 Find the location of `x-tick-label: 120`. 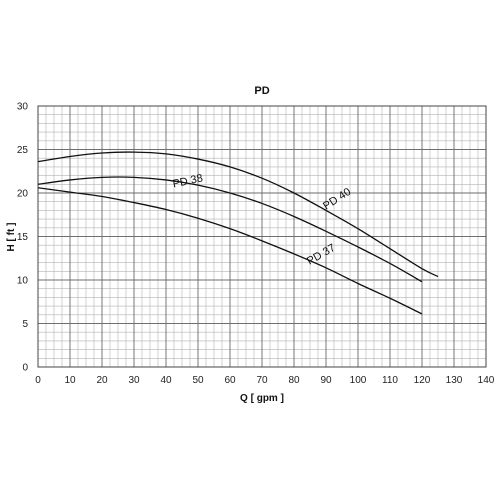

x-tick-label: 120 is located at coordinates (422, 380).